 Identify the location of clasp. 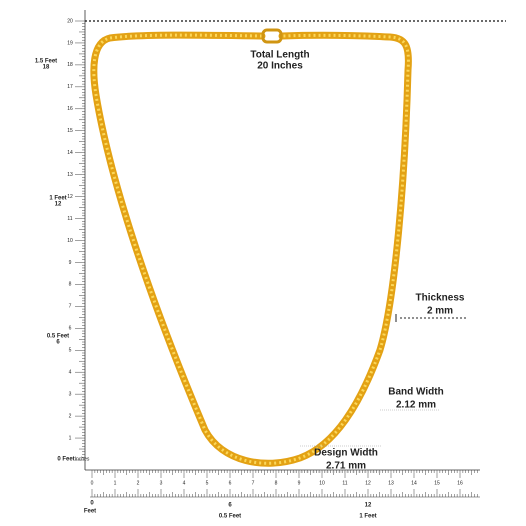
(272, 36).